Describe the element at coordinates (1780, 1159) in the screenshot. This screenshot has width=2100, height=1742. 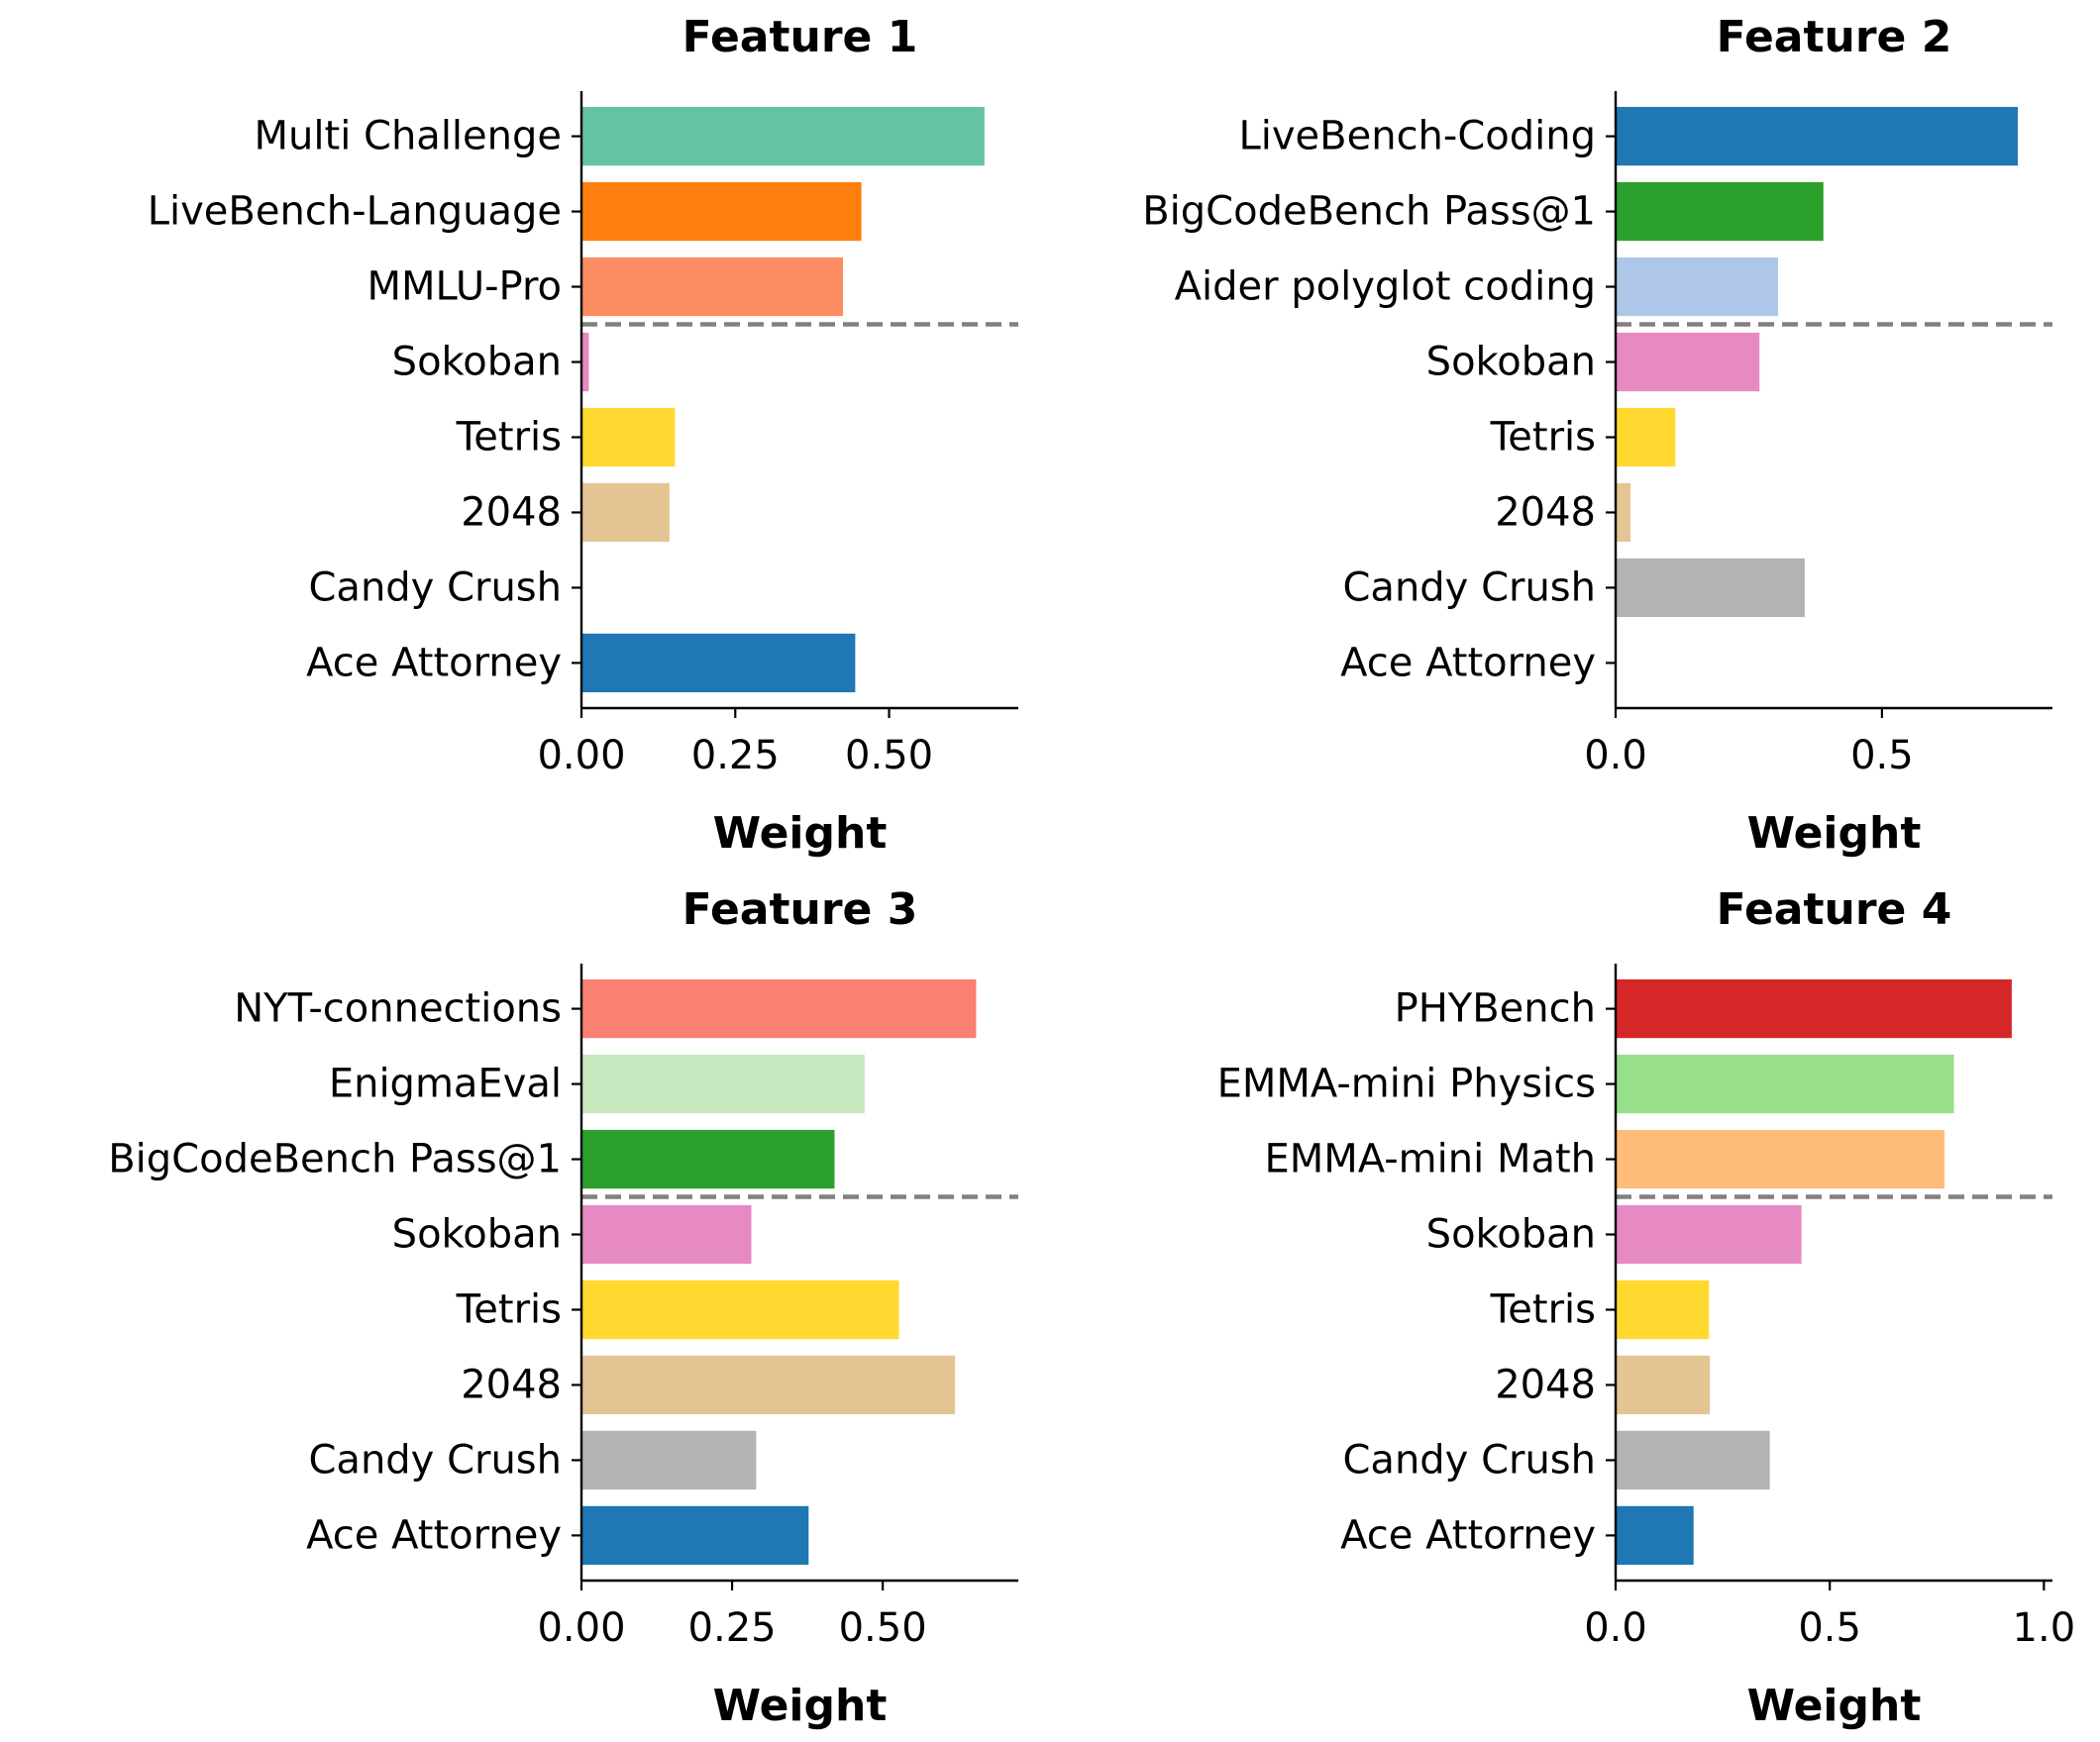
I see `bar-emma-mini-math` at that location.